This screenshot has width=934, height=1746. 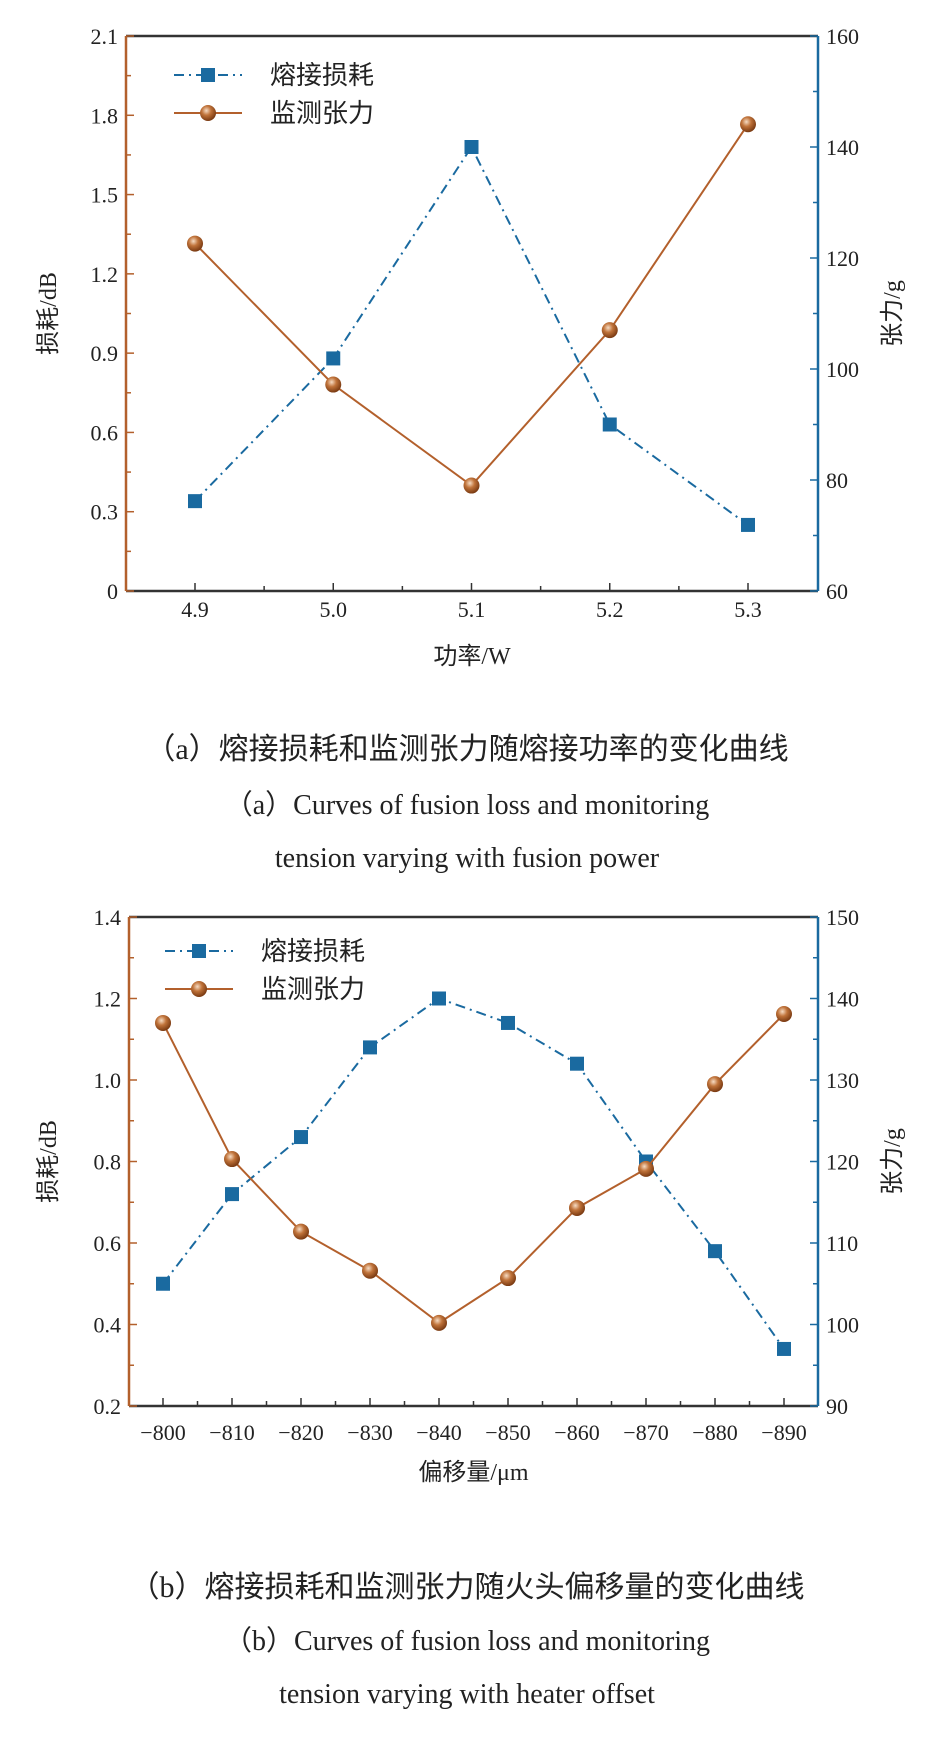 What do you see at coordinates (472, 656) in the screenshot?
I see `x-axis-label: 功率/W` at bounding box center [472, 656].